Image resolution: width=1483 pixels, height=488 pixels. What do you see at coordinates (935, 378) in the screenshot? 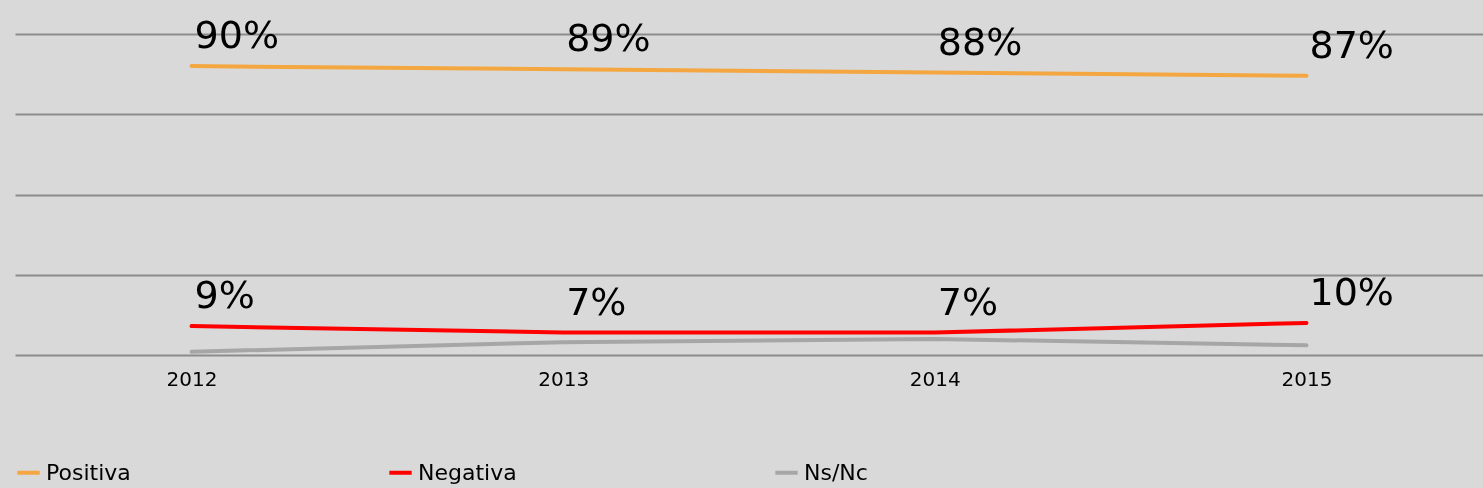
I see `x-tick-label: 2014` at bounding box center [935, 378].